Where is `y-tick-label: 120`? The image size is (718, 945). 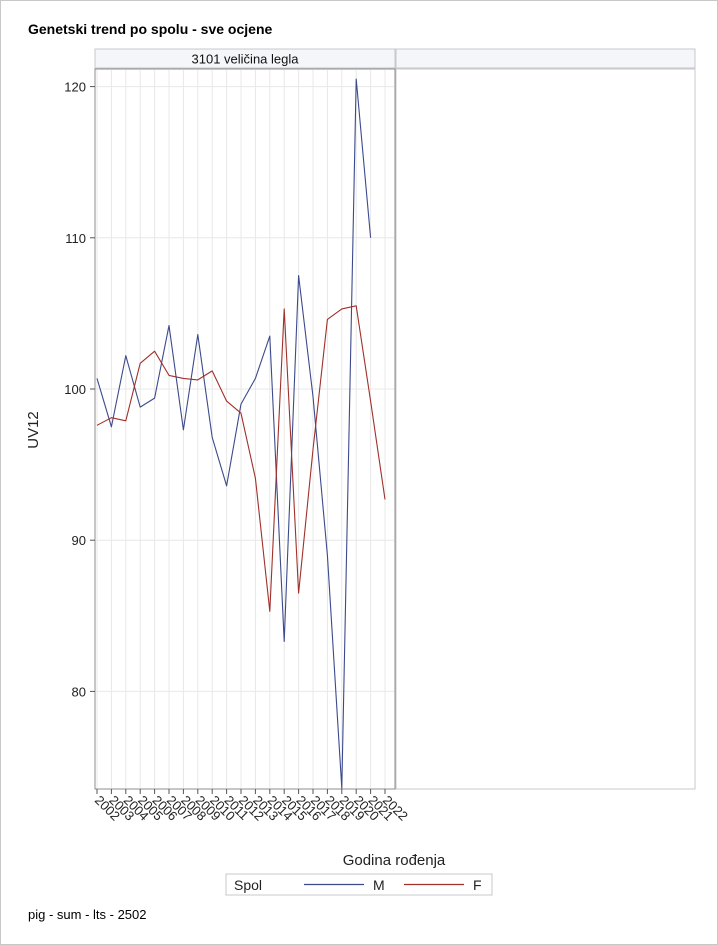 y-tick-label: 120 is located at coordinates (75, 87).